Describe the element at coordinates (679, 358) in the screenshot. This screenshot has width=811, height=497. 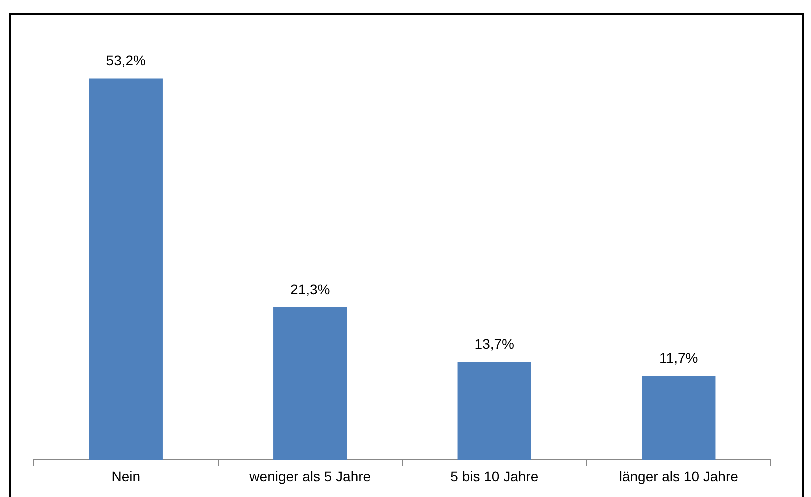
I see `data-label: 11,7%` at that location.